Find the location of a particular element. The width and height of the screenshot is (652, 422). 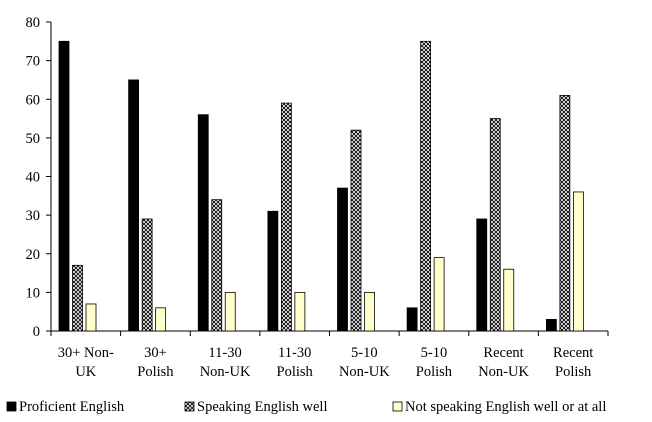

x-category-label: UK is located at coordinates (85, 372).